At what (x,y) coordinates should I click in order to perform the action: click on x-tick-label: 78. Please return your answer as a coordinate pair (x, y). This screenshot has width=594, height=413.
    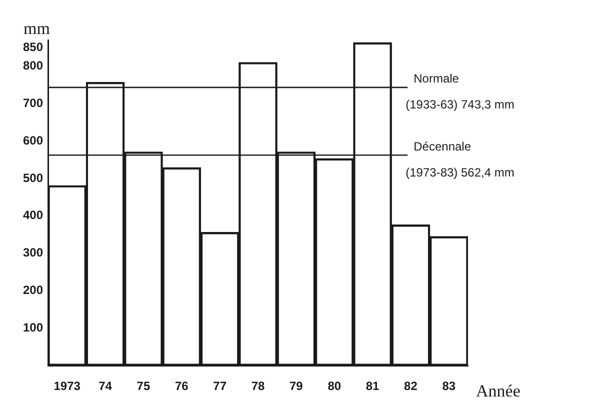
    Looking at the image, I should click on (258, 386).